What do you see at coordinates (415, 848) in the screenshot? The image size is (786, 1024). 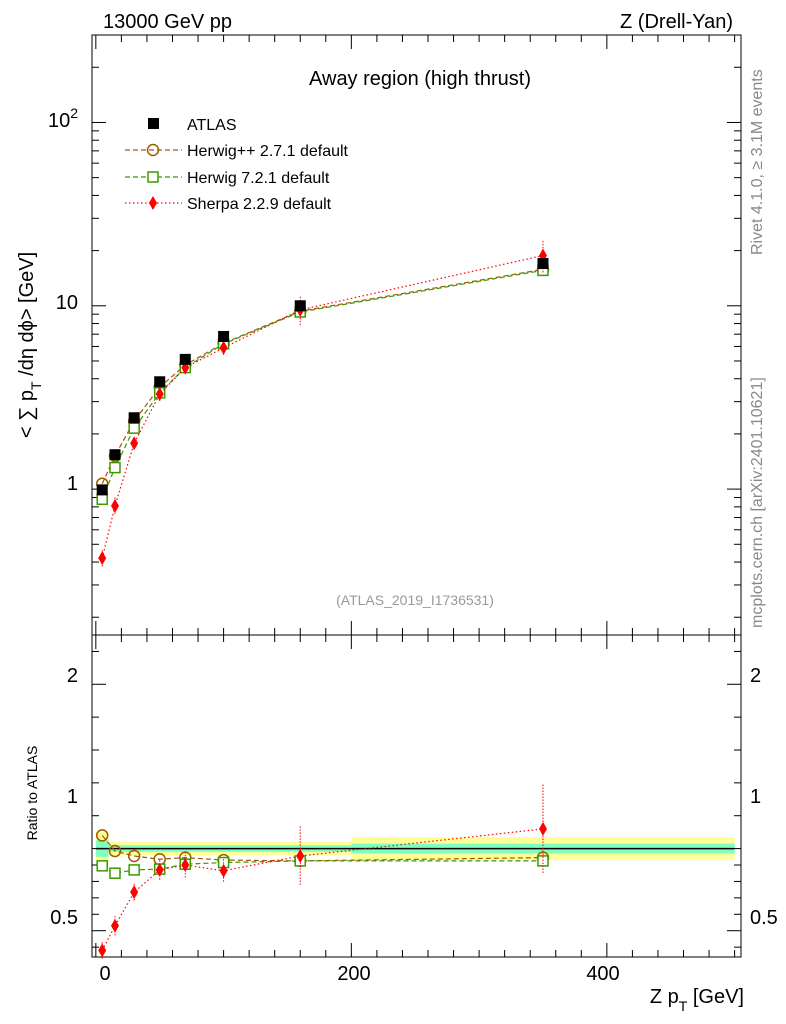 I see `ratio-band-layer` at bounding box center [415, 848].